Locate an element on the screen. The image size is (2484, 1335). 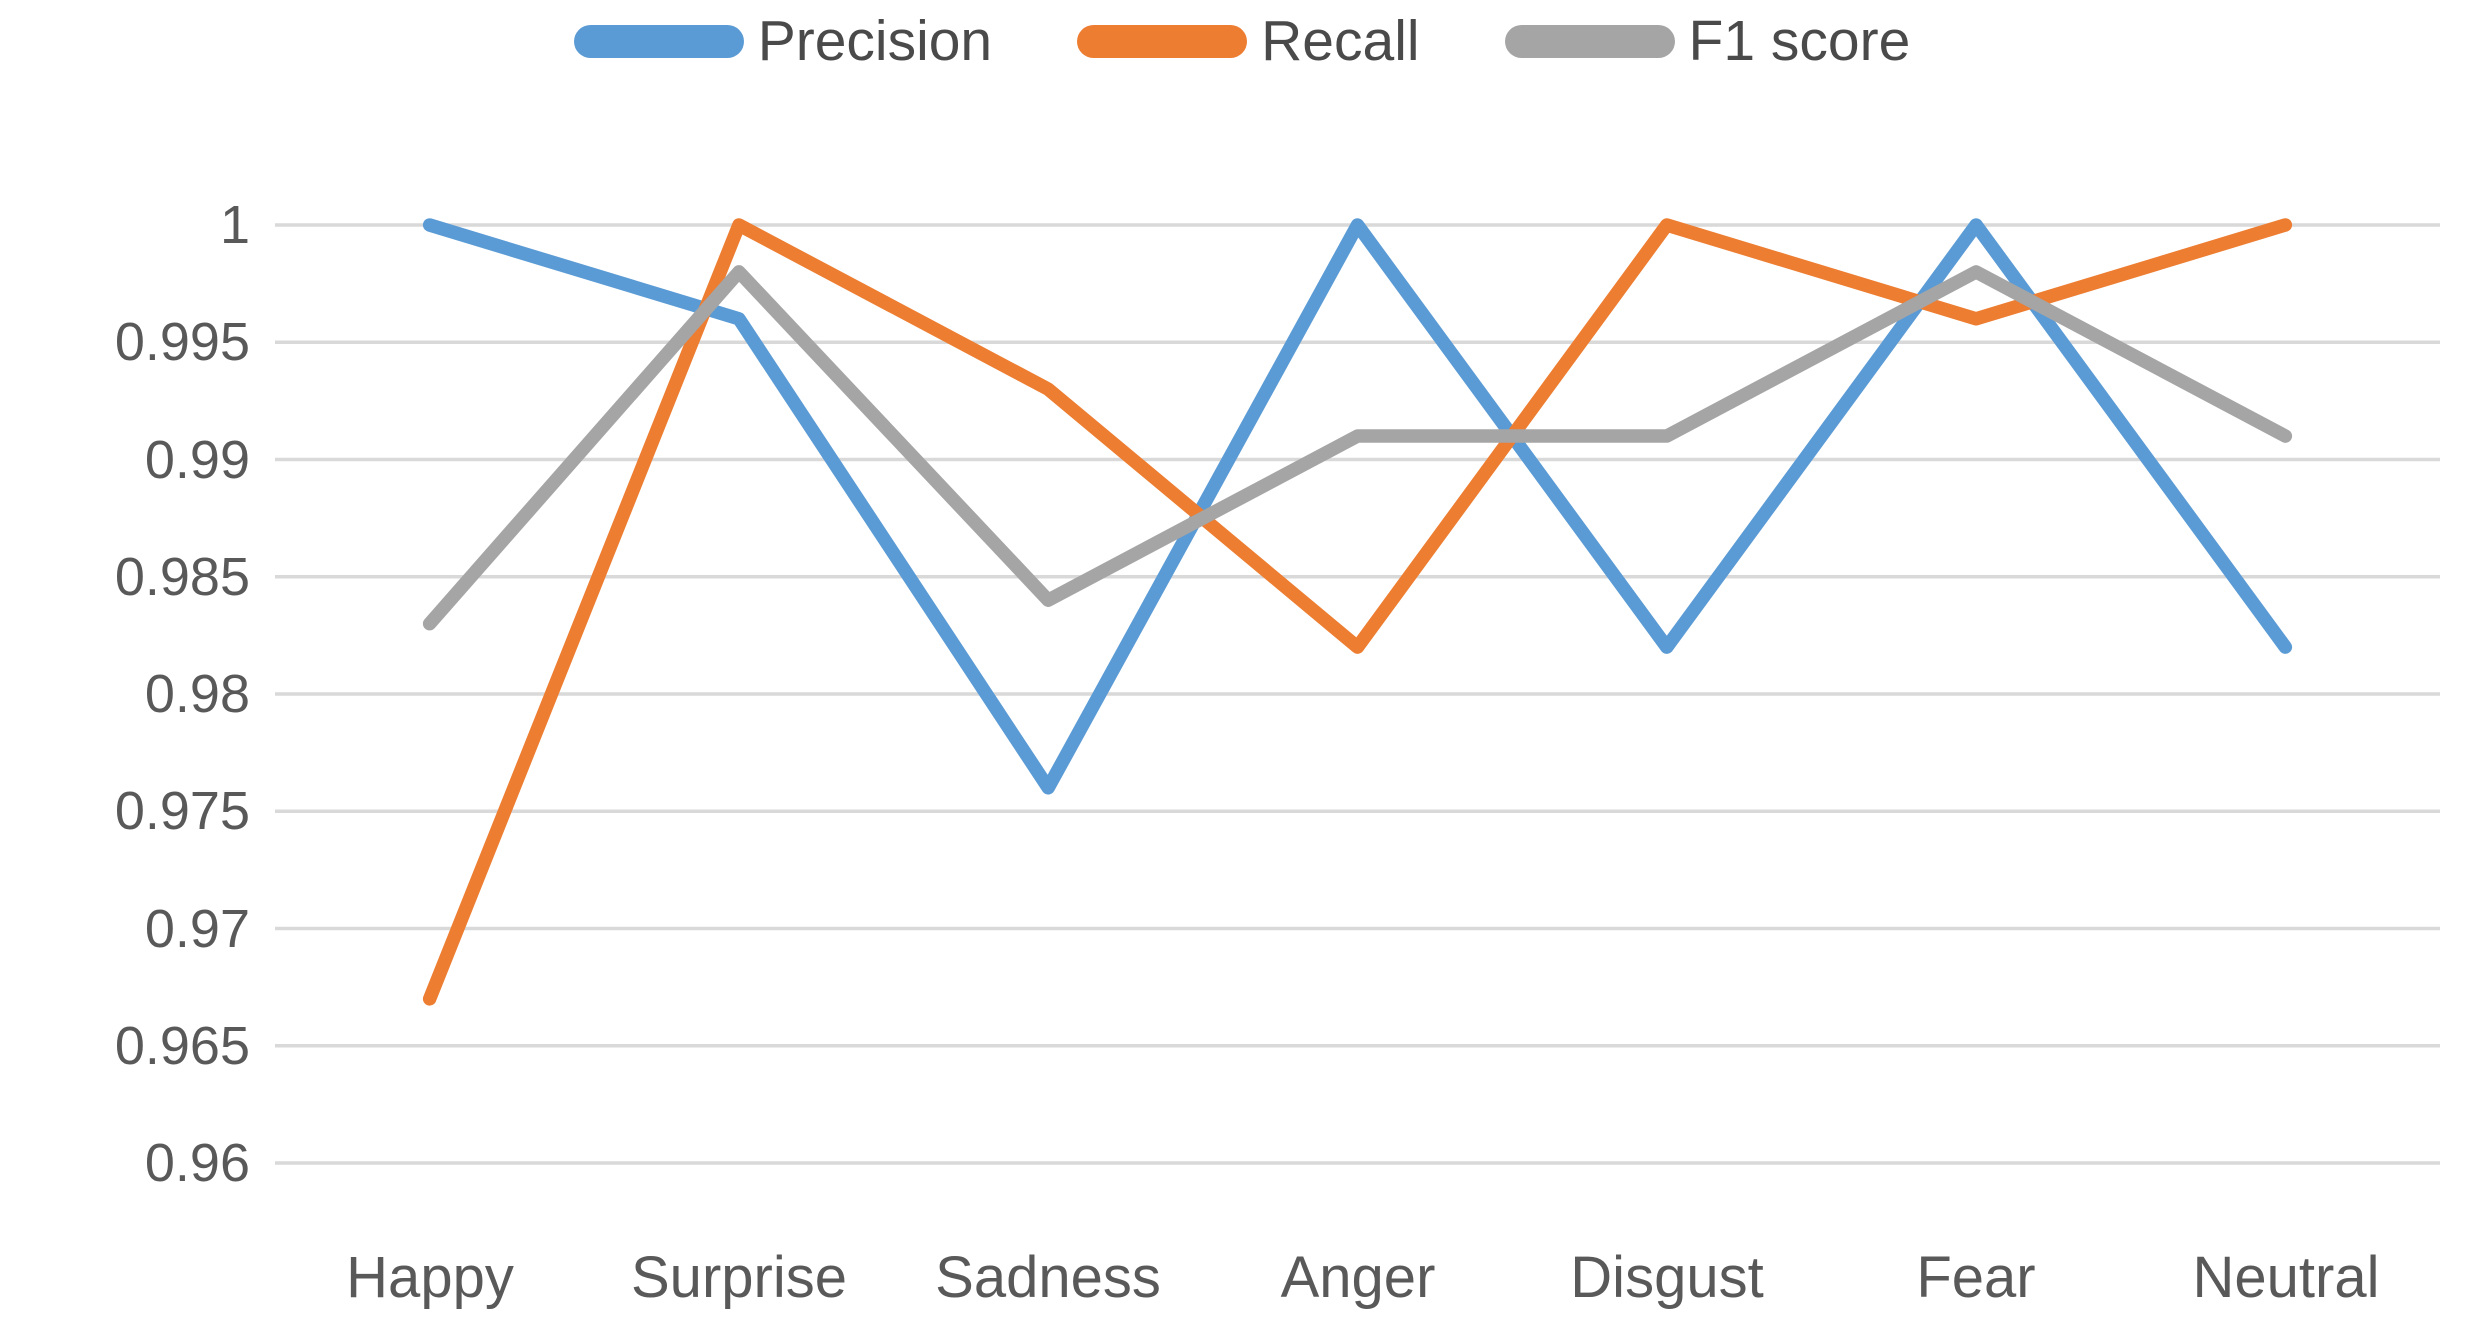
x-label-happy: Happy is located at coordinates (430, 1277).